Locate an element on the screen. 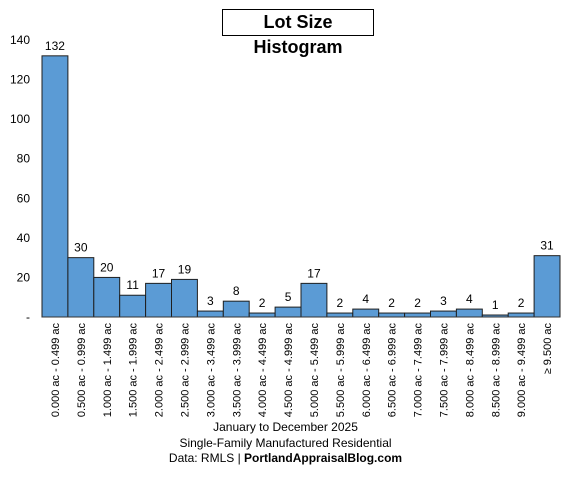  bar-value-label: 1 is located at coordinates (495, 305).